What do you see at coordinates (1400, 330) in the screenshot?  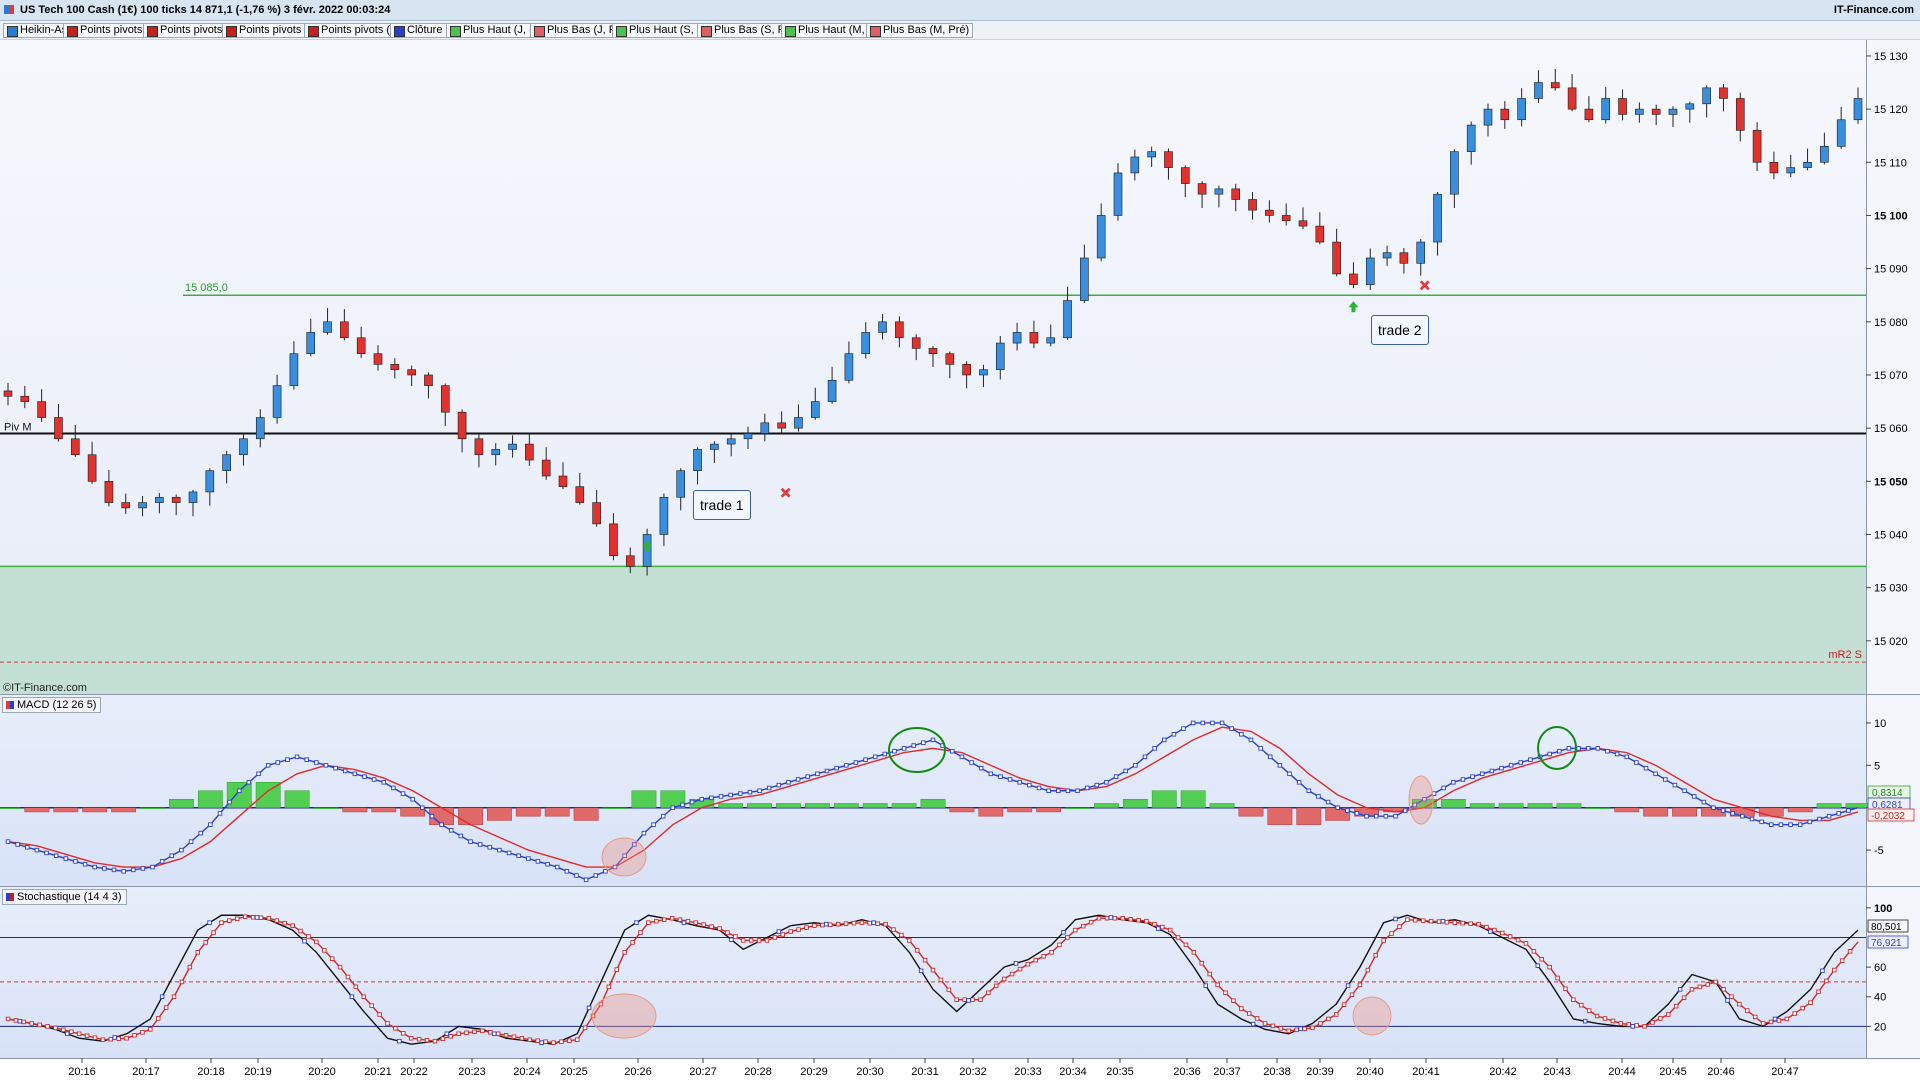 I see `trade-2-label: trade 2` at bounding box center [1400, 330].